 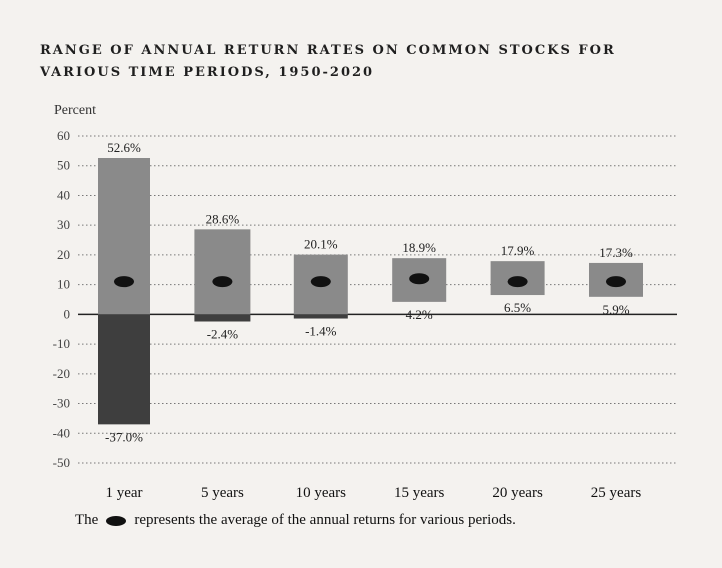 What do you see at coordinates (616, 252) in the screenshot?
I see `high-value-label: 17.3%` at bounding box center [616, 252].